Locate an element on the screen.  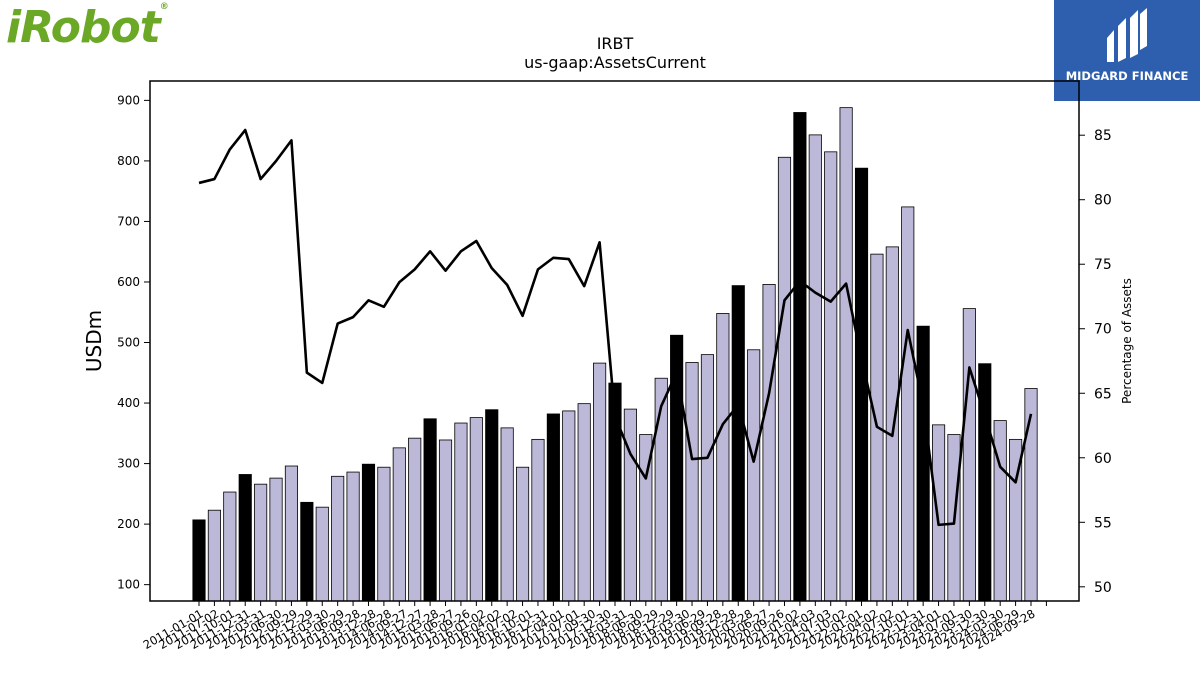
y2-tick-label-70: 70 is located at coordinates (1103, 330).